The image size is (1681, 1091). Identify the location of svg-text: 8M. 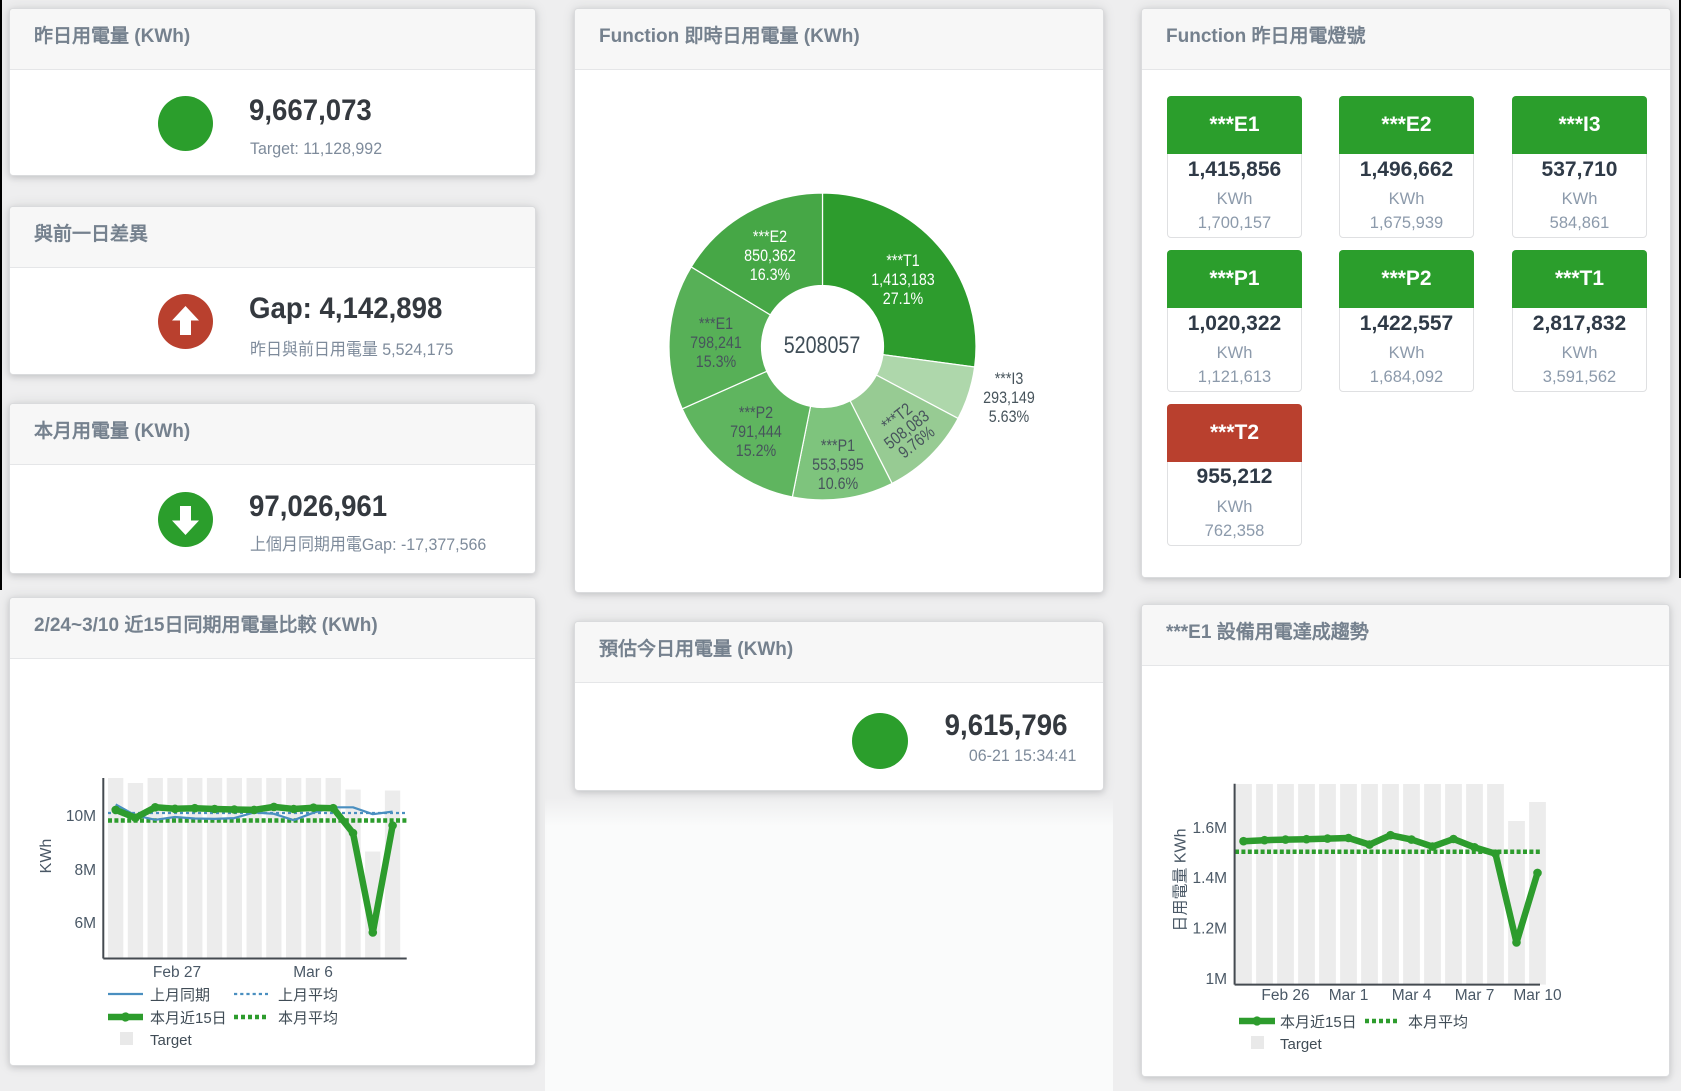
(85, 870).